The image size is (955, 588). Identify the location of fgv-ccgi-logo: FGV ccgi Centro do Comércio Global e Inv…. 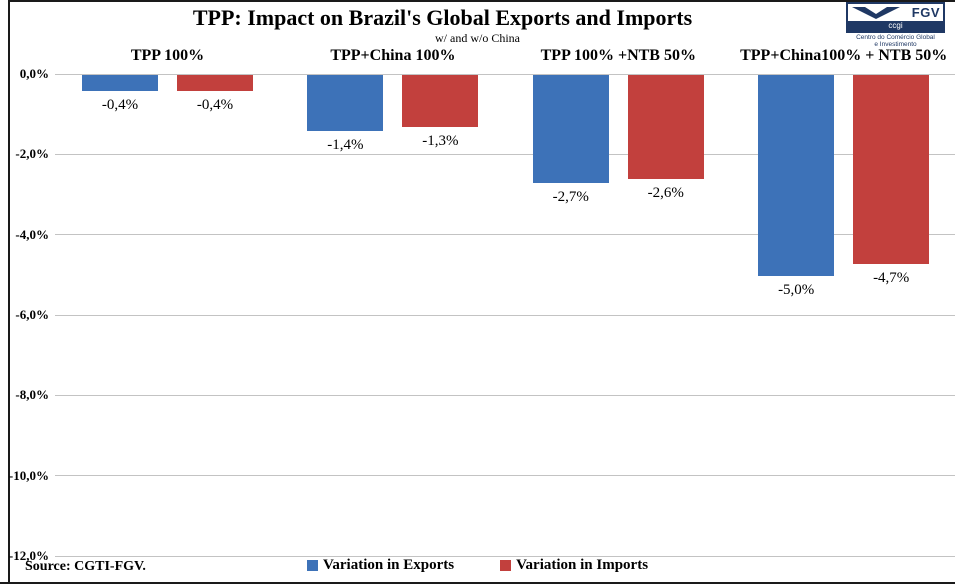
(895, 25).